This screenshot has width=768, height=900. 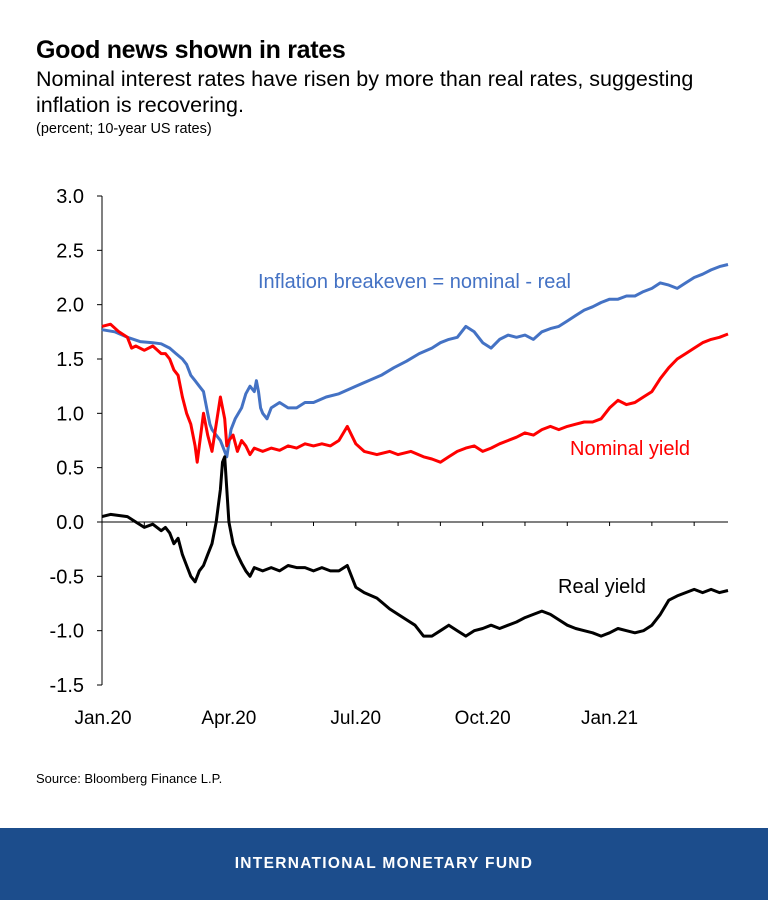 What do you see at coordinates (70, 414) in the screenshot?
I see `y-tick-label: 1.0` at bounding box center [70, 414].